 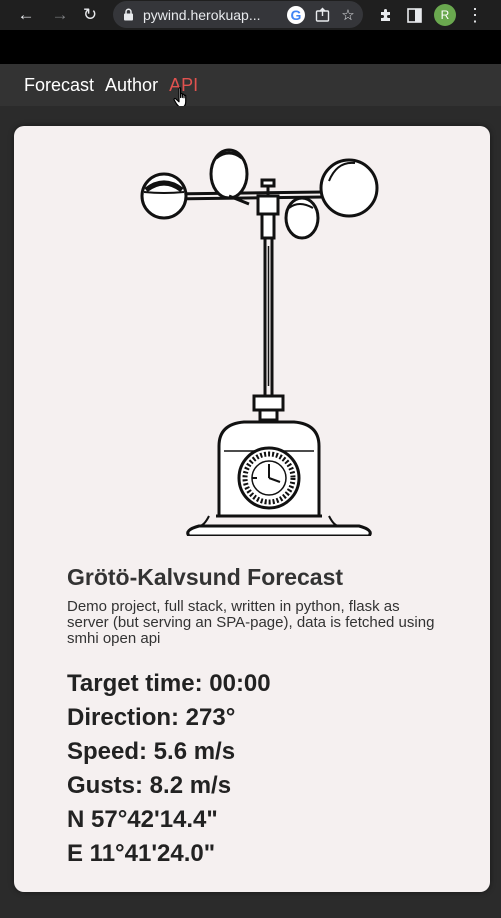 What do you see at coordinates (180, 98) in the screenshot?
I see `hand-cursor-icon` at bounding box center [180, 98].